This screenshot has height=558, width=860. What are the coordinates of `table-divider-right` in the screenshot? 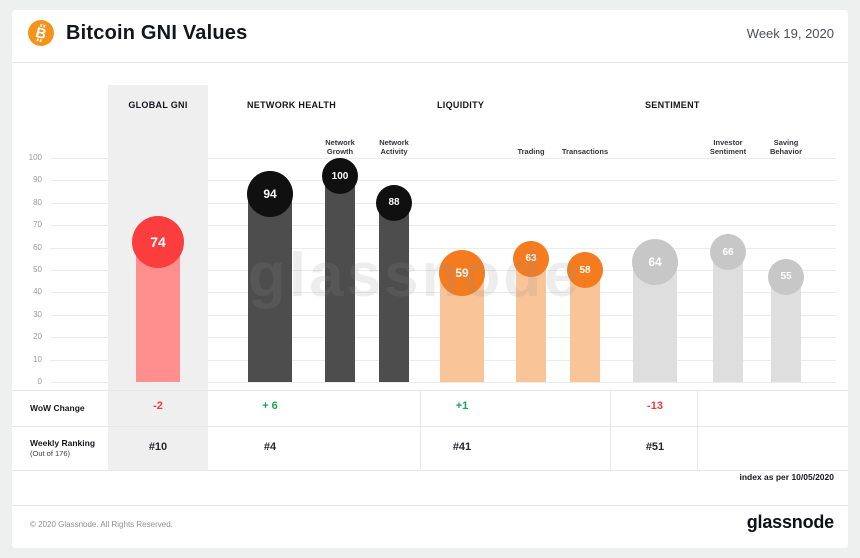 It's located at (697, 430).